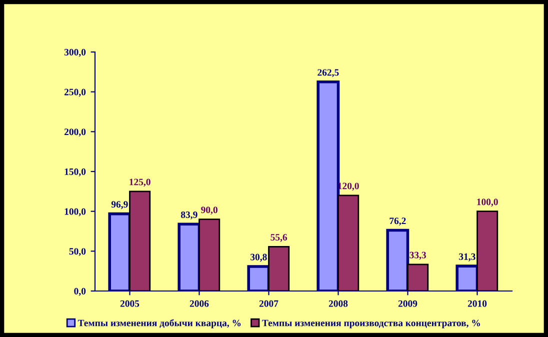  I want to click on data-label: 96,9, so click(119, 205).